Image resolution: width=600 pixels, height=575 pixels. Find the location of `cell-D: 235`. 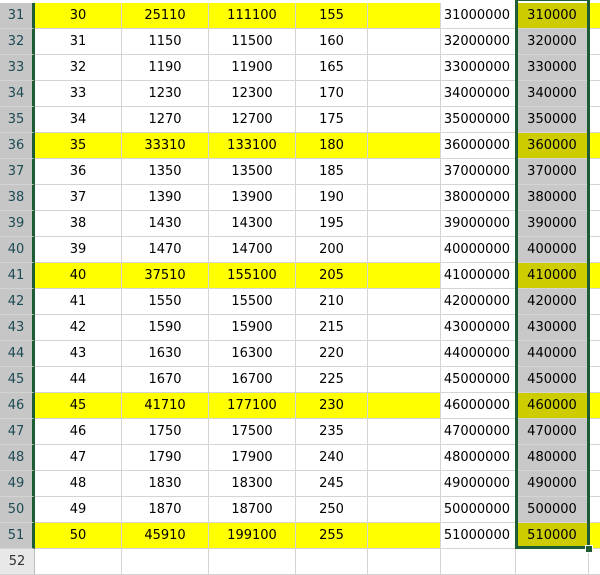

cell-D: 235 is located at coordinates (332, 432).